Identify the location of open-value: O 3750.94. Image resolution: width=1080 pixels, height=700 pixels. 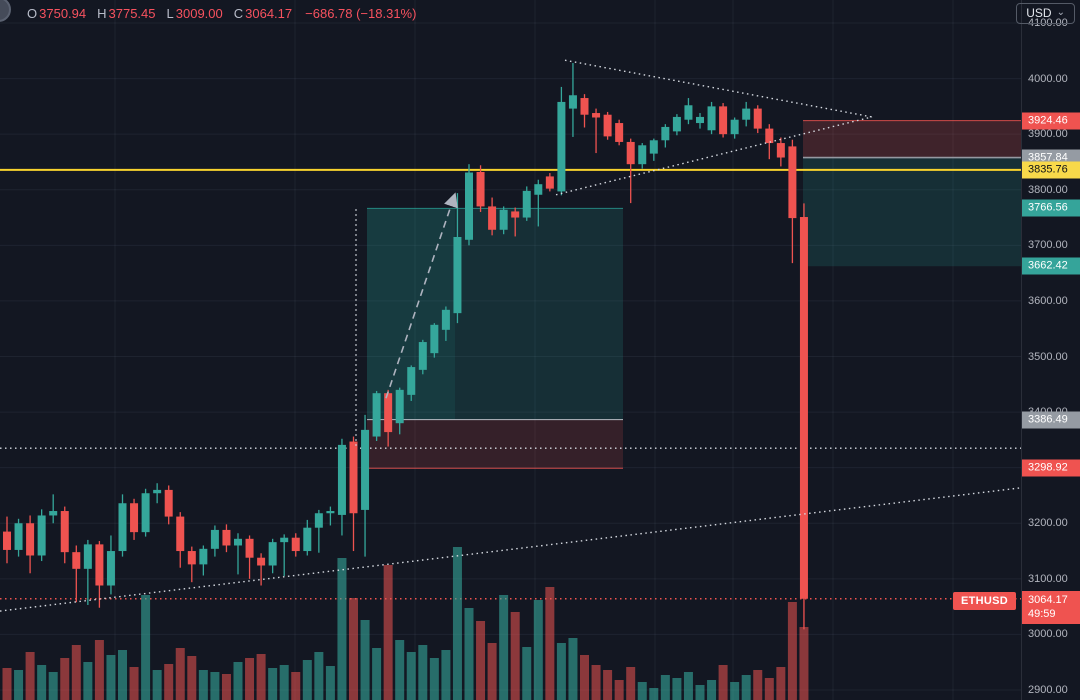
(57, 13).